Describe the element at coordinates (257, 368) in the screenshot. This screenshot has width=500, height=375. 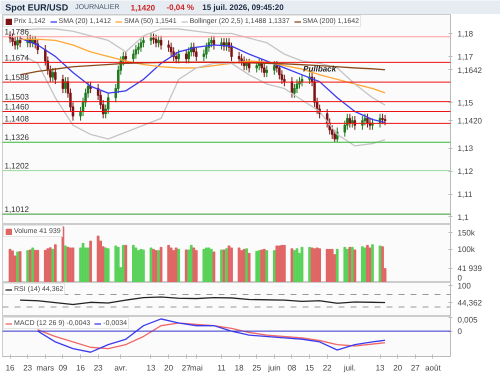
I see `x-tick-label: 25` at that location.